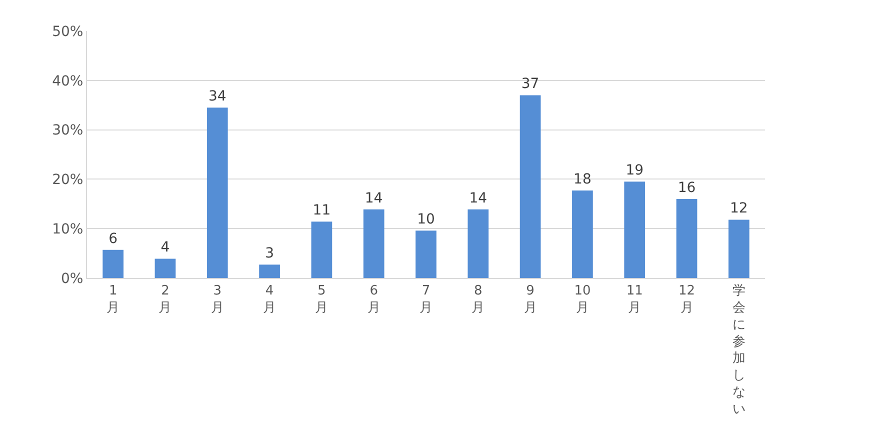 The width and height of the screenshot is (871, 424). I want to click on x-tick-label: 8月, so click(478, 300).